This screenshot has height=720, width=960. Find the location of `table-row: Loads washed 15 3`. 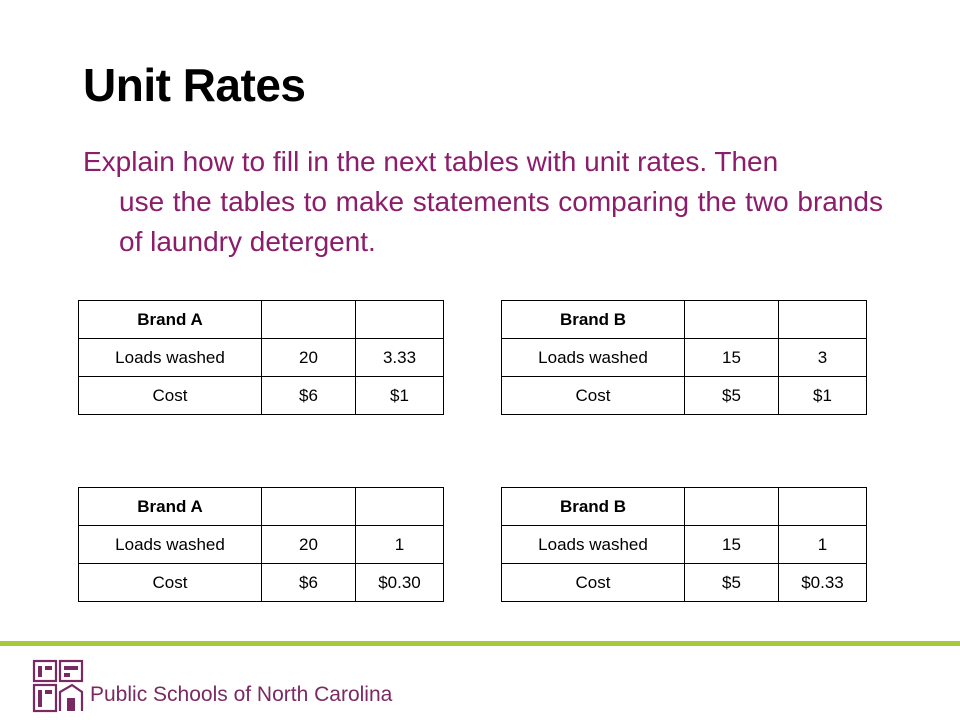

table-row: Loads washed 15 3 is located at coordinates (684, 357).